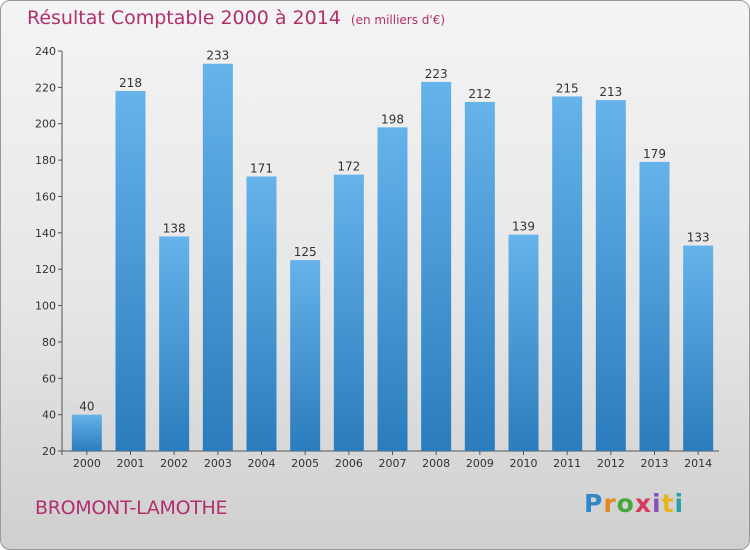 The height and width of the screenshot is (550, 750). What do you see at coordinates (698, 463) in the screenshot?
I see `x-tick-label-2014: 2014` at bounding box center [698, 463].